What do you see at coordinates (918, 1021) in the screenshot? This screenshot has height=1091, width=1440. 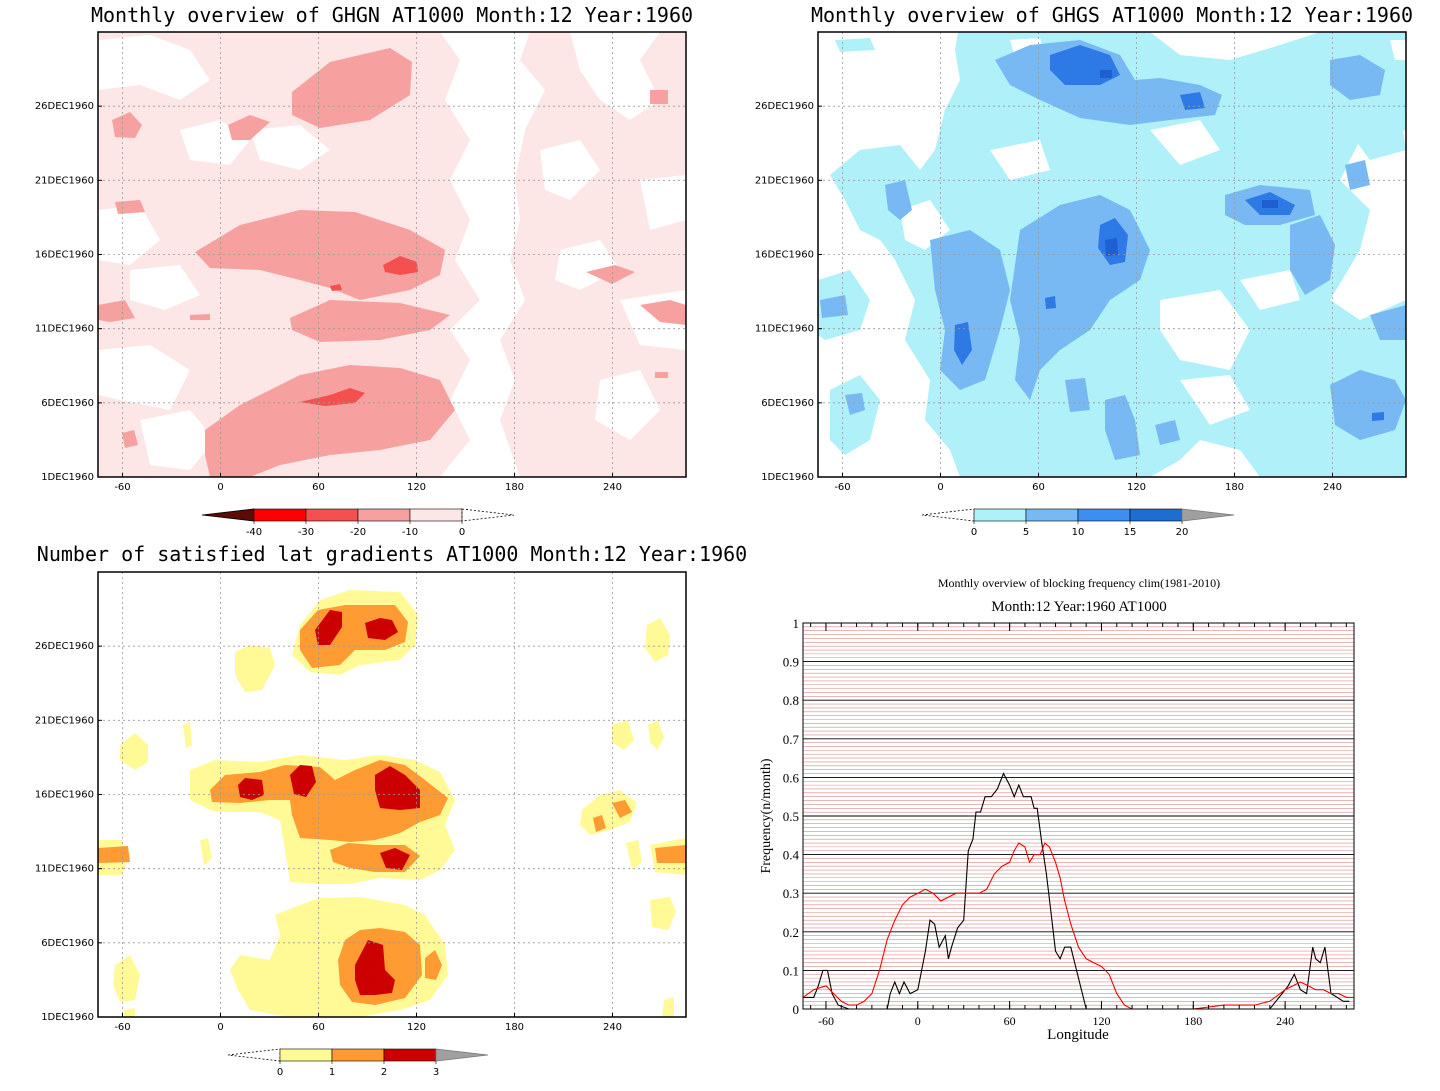 I see `chart-x-tick-label: 0` at bounding box center [918, 1021].